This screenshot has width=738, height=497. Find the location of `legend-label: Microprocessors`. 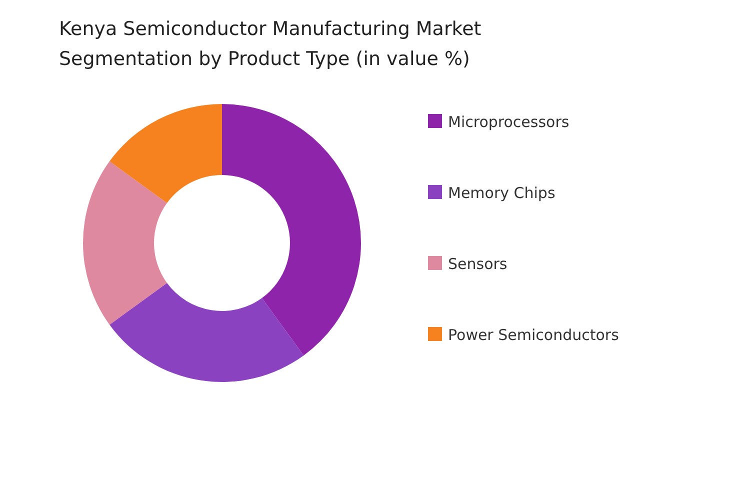

legend-label: Microprocessors is located at coordinates (509, 122).